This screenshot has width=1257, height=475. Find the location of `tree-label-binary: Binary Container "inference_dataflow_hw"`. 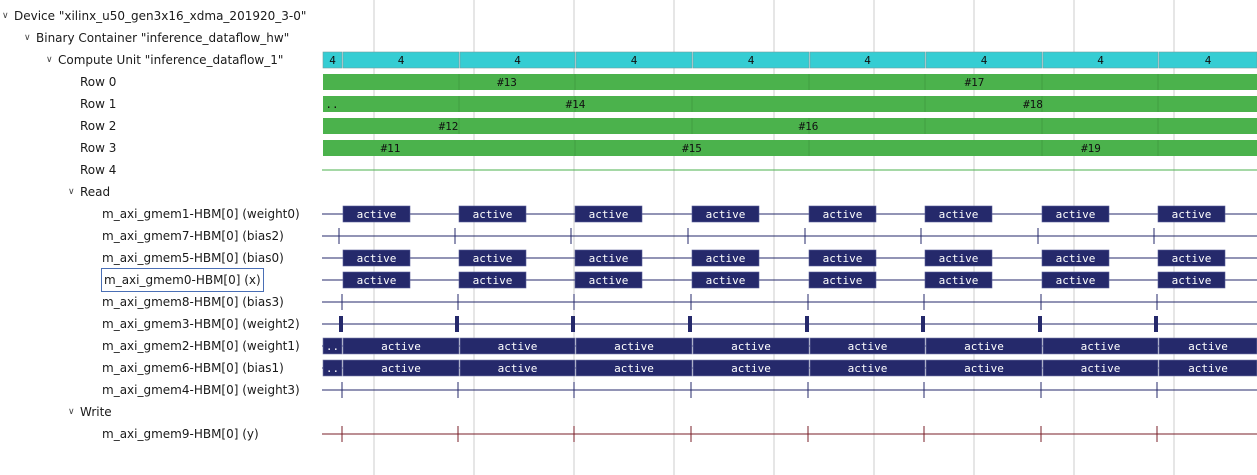

tree-label-binary: Binary Container "inference_dataflow_hw" is located at coordinates (163, 38).